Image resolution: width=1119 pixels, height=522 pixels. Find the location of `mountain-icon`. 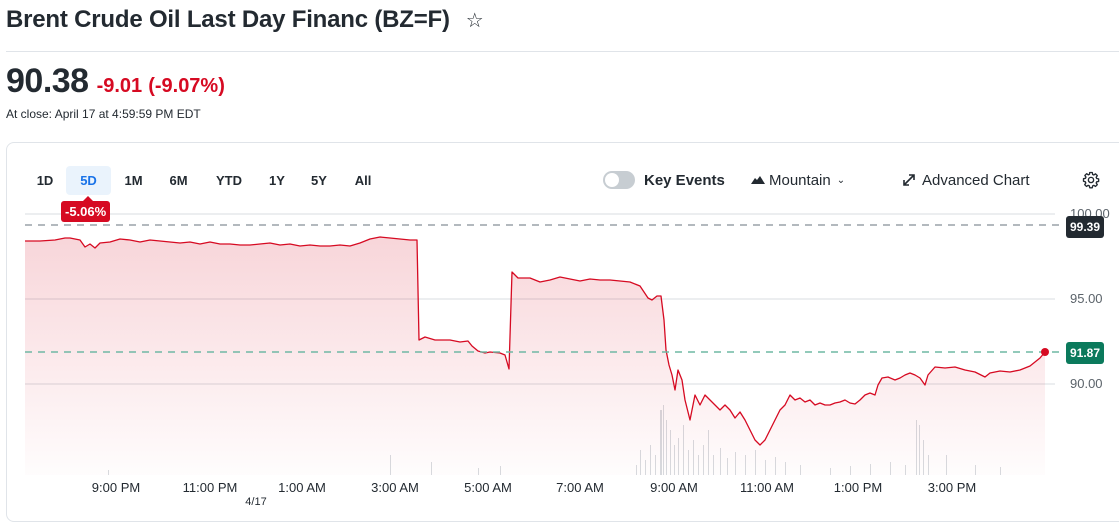

mountain-icon is located at coordinates (758, 180).